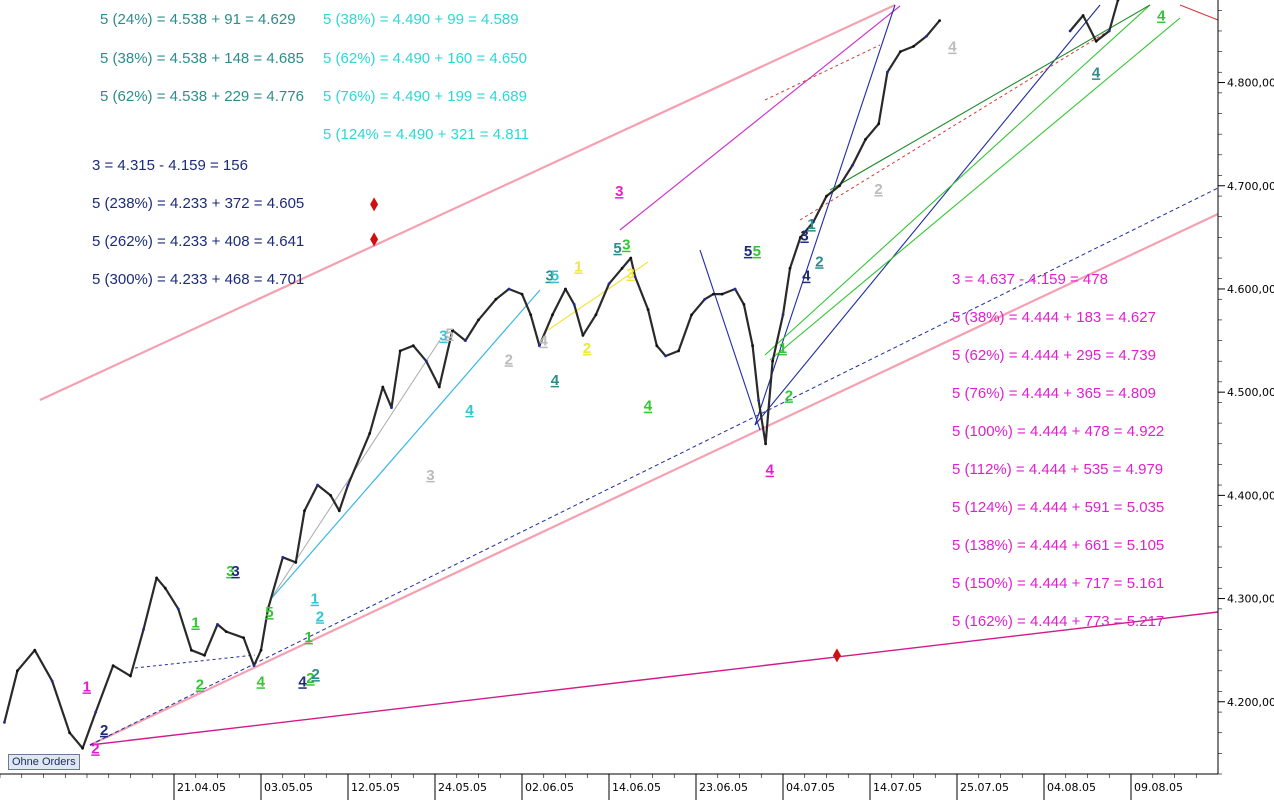 The image size is (1274, 805). I want to click on date-tick-label: 02.06.05, so click(549, 787).